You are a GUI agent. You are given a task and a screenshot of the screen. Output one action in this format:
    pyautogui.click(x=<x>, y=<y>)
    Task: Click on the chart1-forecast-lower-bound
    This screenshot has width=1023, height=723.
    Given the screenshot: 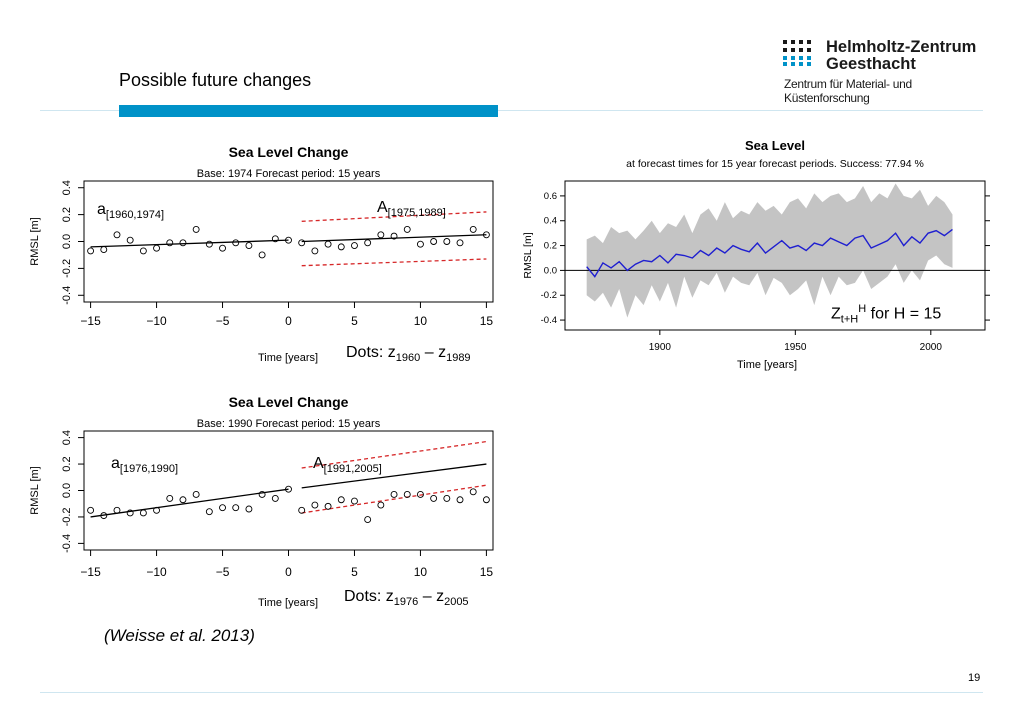 What is the action you would take?
    pyautogui.click(x=394, y=262)
    